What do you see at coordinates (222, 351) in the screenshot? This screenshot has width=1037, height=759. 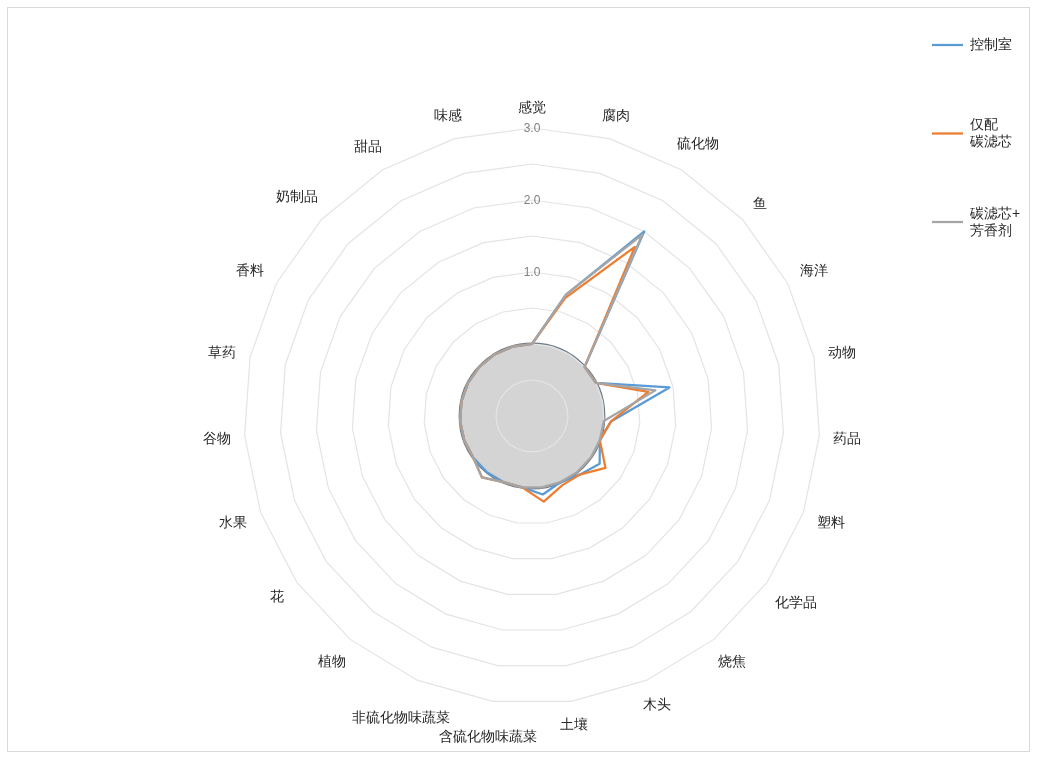 I see `spoke-label: 草药` at bounding box center [222, 351].